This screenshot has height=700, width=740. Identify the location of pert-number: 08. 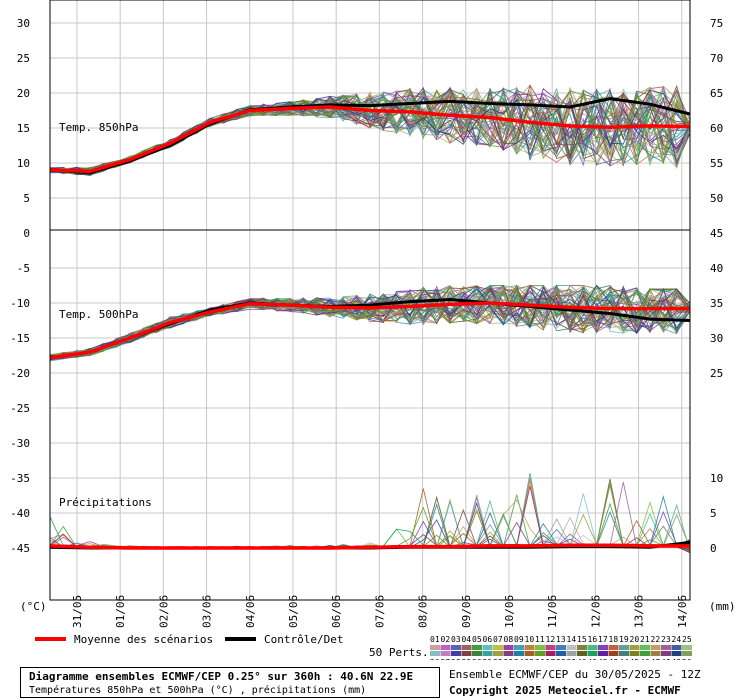
(509, 639).